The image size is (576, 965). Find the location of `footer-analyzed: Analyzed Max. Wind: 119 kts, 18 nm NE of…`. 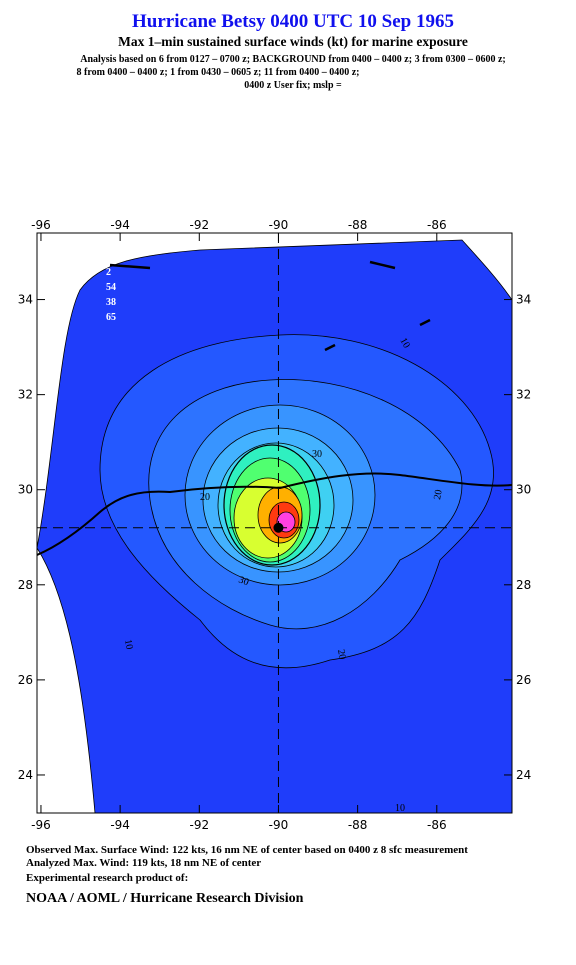

footer-analyzed: Analyzed Max. Wind: 119 kts, 18 nm NE of… is located at coordinates (143, 863).